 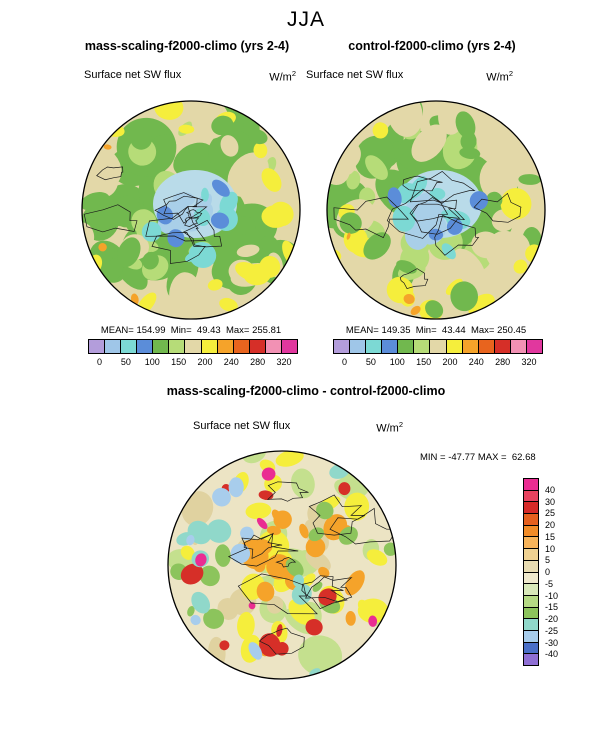 I want to click on difference-panel-sublabels: Surface net SW flux W/m2, so click(x=298, y=427).